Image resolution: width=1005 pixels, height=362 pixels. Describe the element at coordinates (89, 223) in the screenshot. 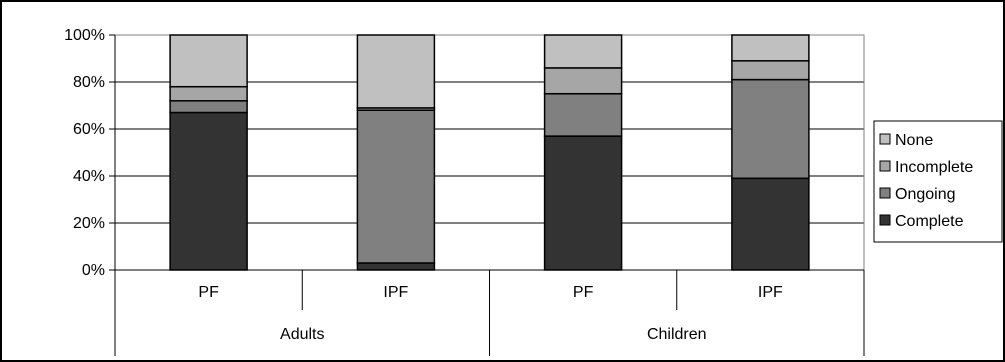

I see `y-tick-label: 20%` at that location.